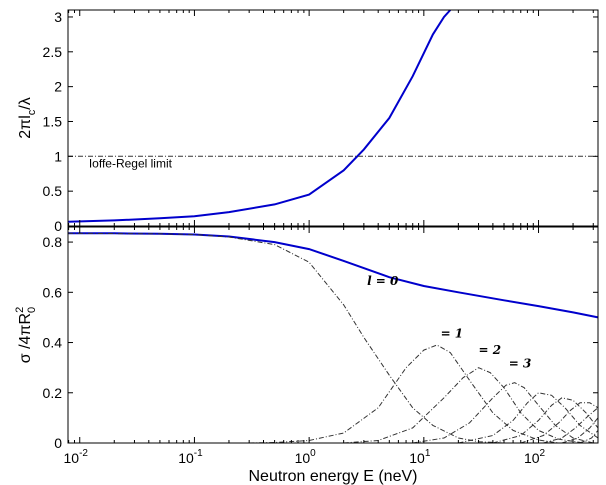 This screenshot has width=606, height=485. I want to click on top-ytick-label: 2, so click(58, 87).